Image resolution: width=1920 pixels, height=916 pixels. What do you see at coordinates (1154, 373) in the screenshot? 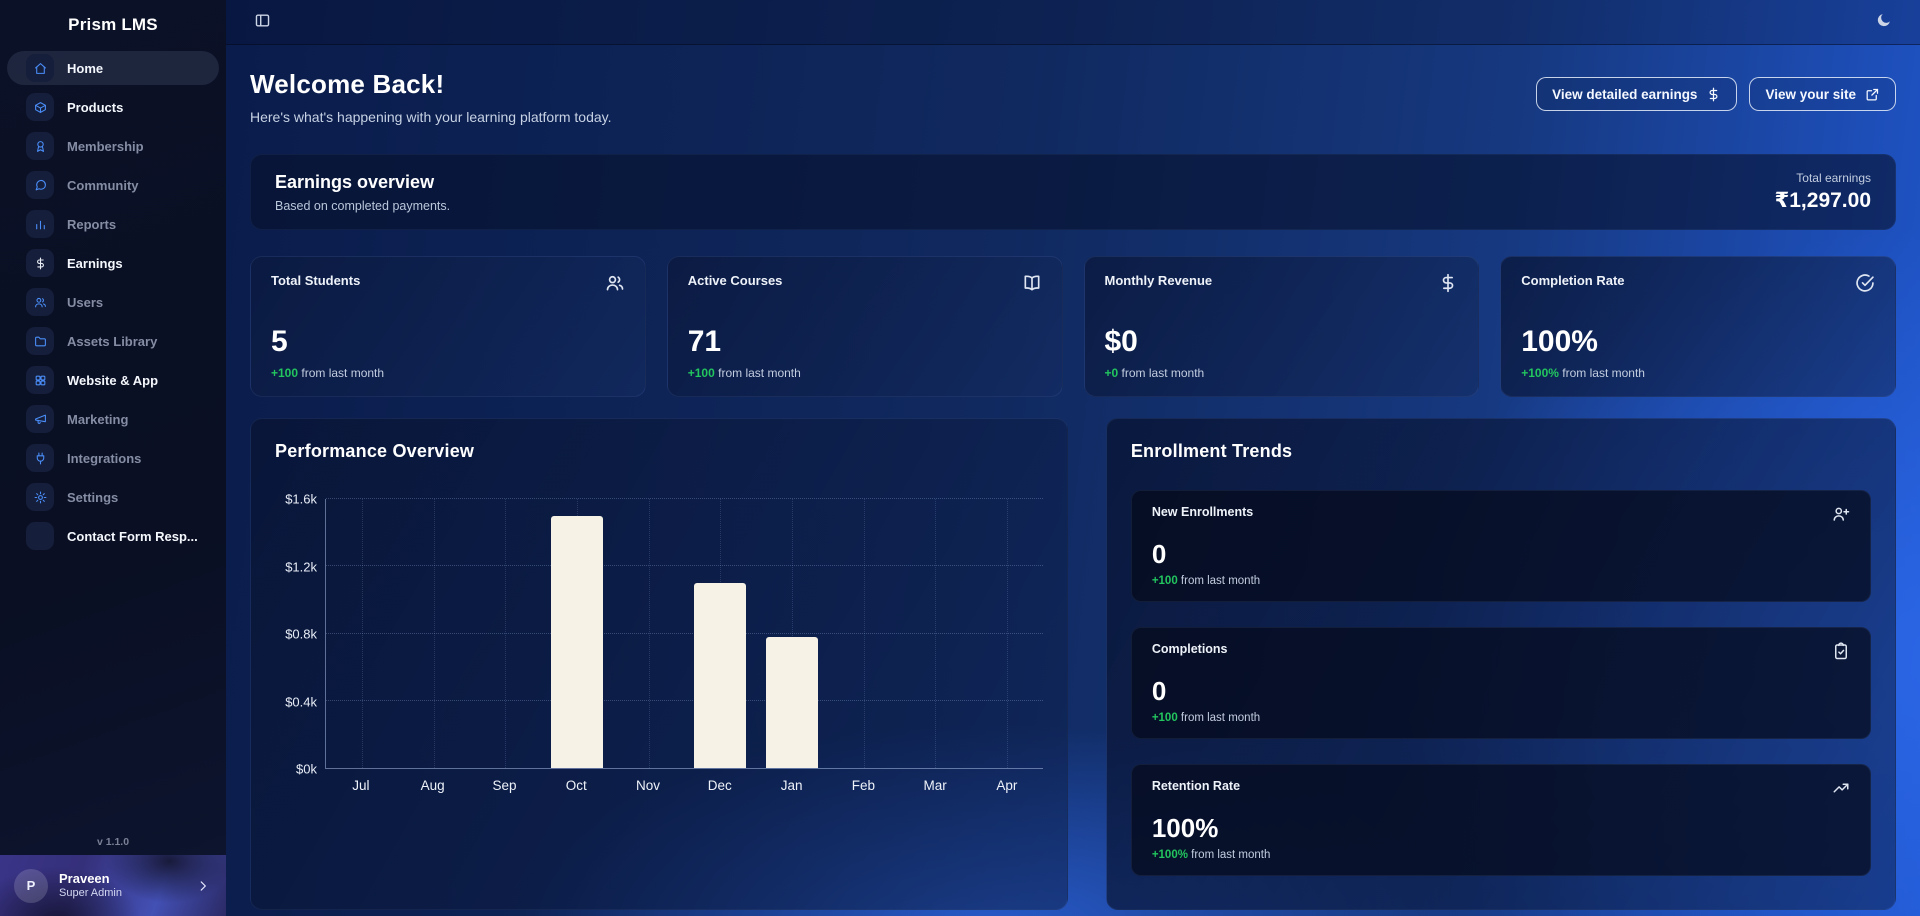
I see `stat-change: +0 from last month` at bounding box center [1154, 373].